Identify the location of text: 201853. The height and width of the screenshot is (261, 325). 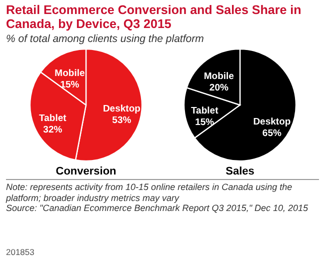
(20, 252).